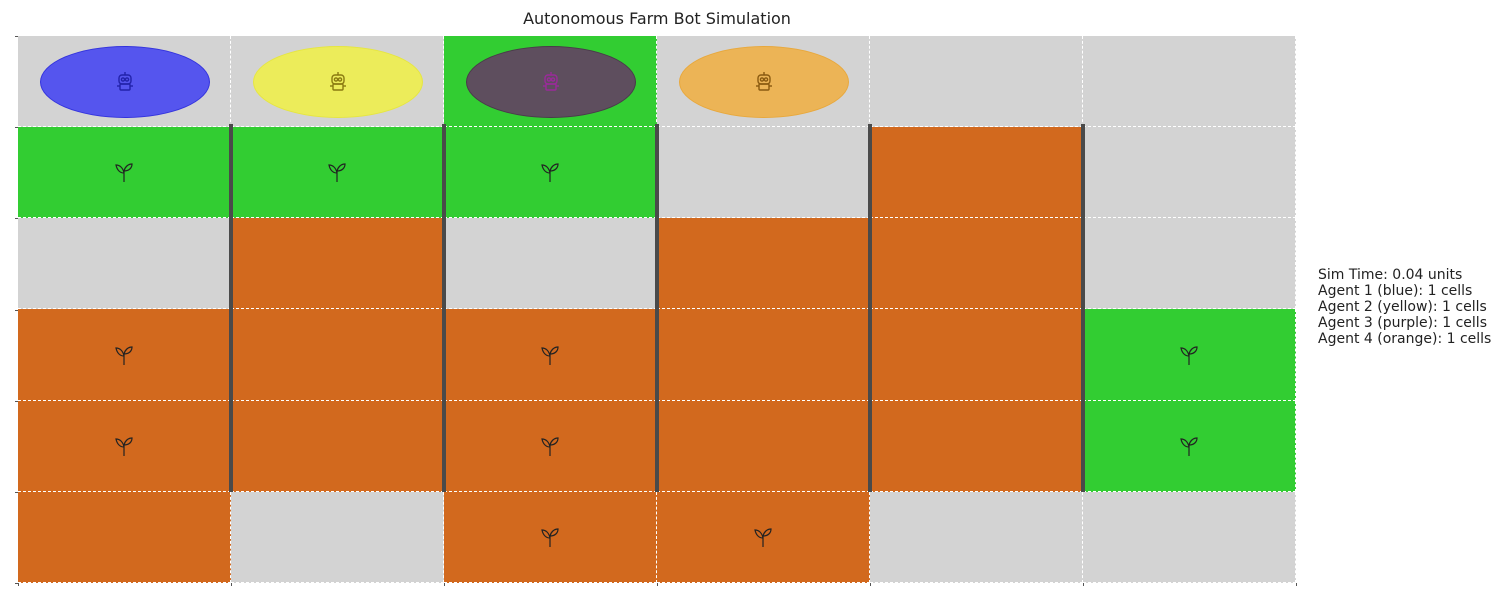 The width and height of the screenshot is (1500, 600). I want to click on agent-status-line: Agent 4 (orange): 1 cells, so click(1405, 339).